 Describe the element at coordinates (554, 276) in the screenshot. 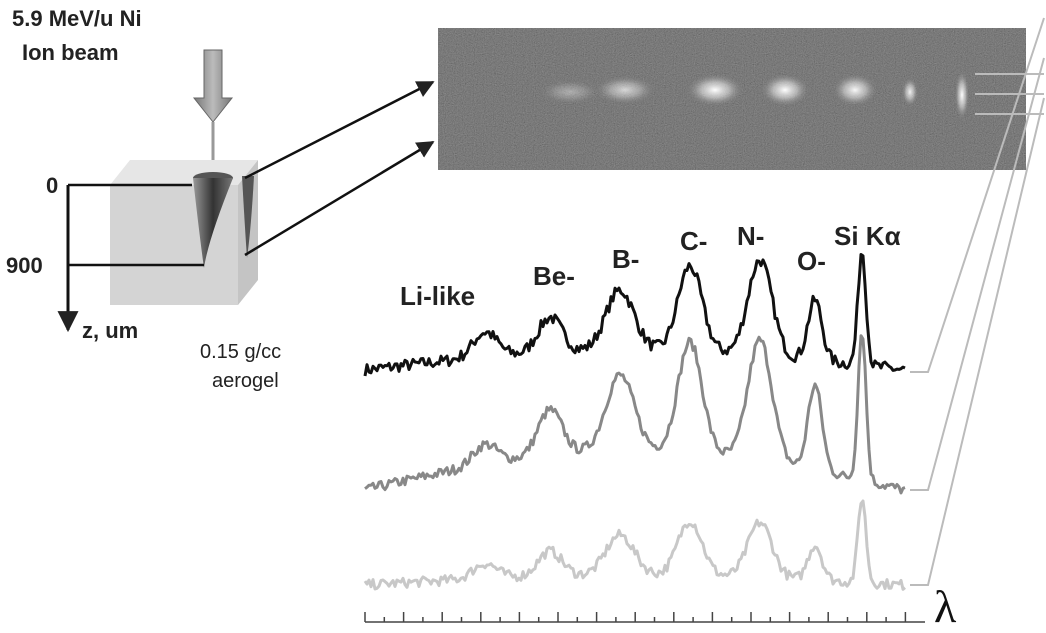

I see `peak-label: Be-` at that location.